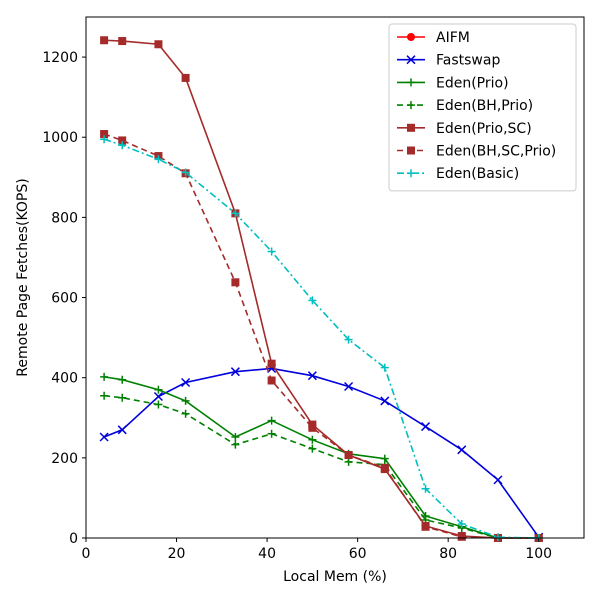  I want to click on legend-entry-0: AIFM, so click(433, 38).